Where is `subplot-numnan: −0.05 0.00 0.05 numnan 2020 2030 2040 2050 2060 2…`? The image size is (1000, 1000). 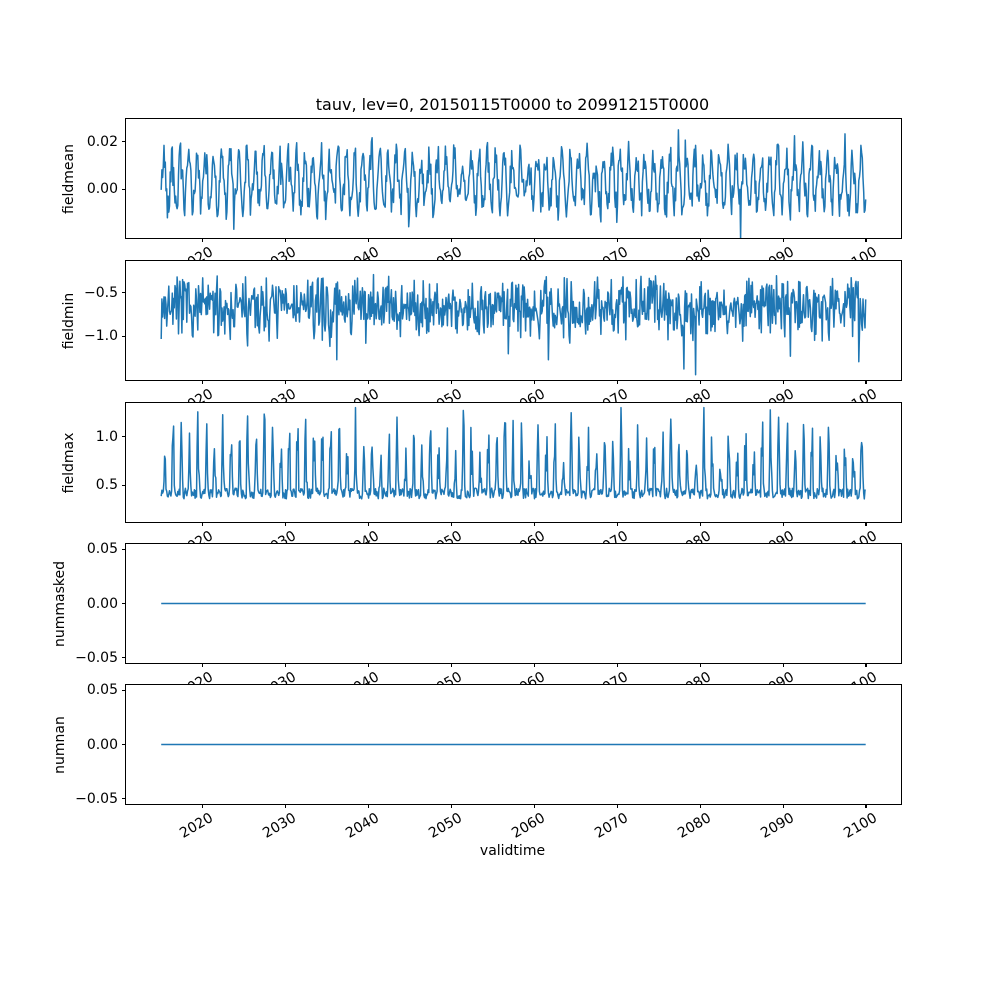
subplot-numnan: −0.05 0.00 0.05 numnan 2020 2030 2040 2050 2060 2… is located at coordinates (477, 762).